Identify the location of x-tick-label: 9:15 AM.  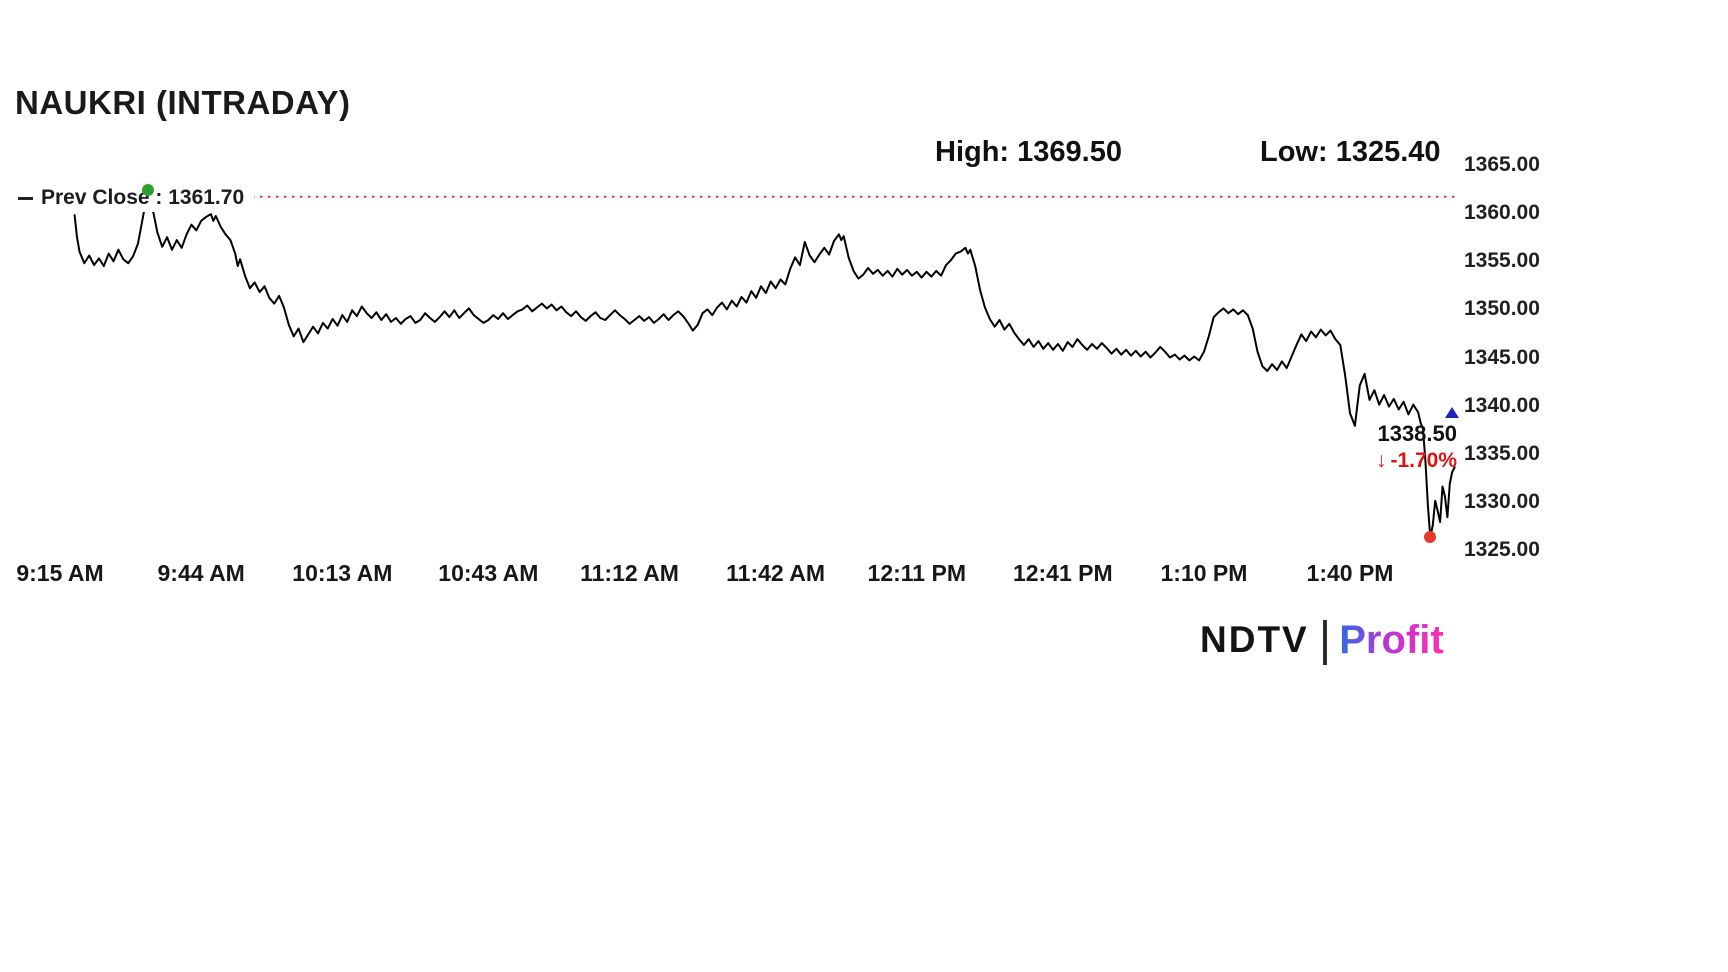
(60, 573).